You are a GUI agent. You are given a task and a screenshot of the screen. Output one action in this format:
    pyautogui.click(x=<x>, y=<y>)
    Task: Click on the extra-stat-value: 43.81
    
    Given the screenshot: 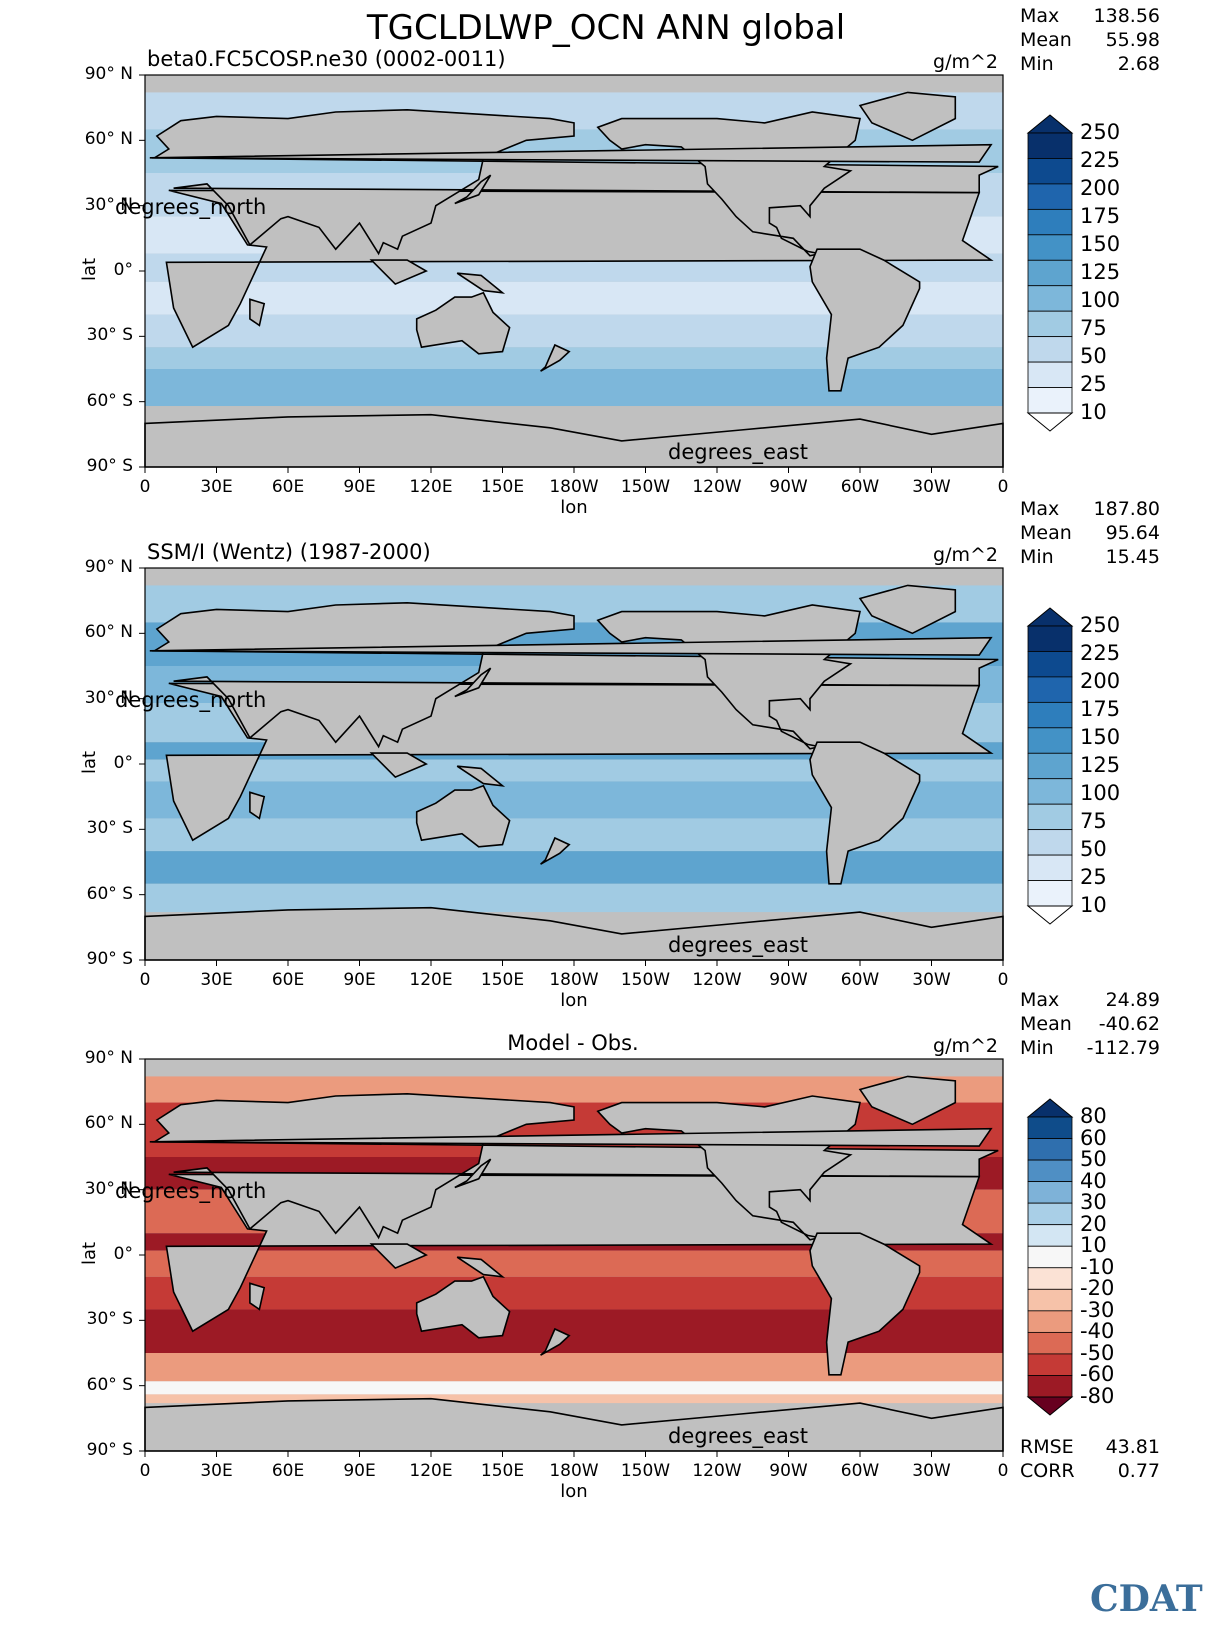 What is the action you would take?
    pyautogui.click(x=1132, y=1447)
    